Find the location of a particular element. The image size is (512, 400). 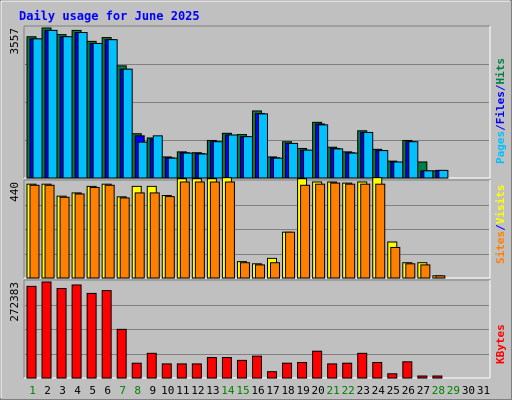

day-label-18: 18 is located at coordinates (287, 390).